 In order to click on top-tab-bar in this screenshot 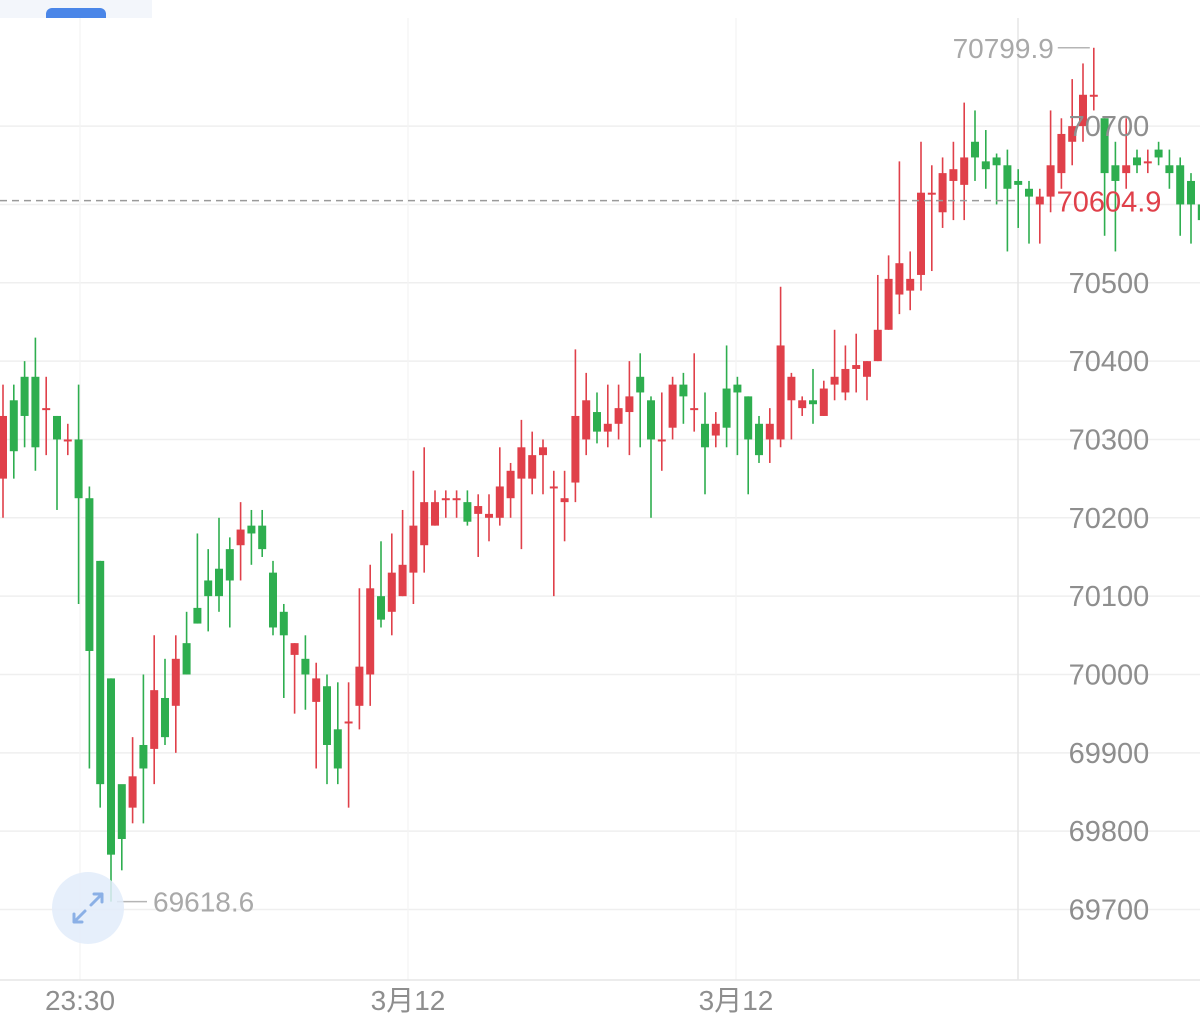, I will do `click(76, 9)`.